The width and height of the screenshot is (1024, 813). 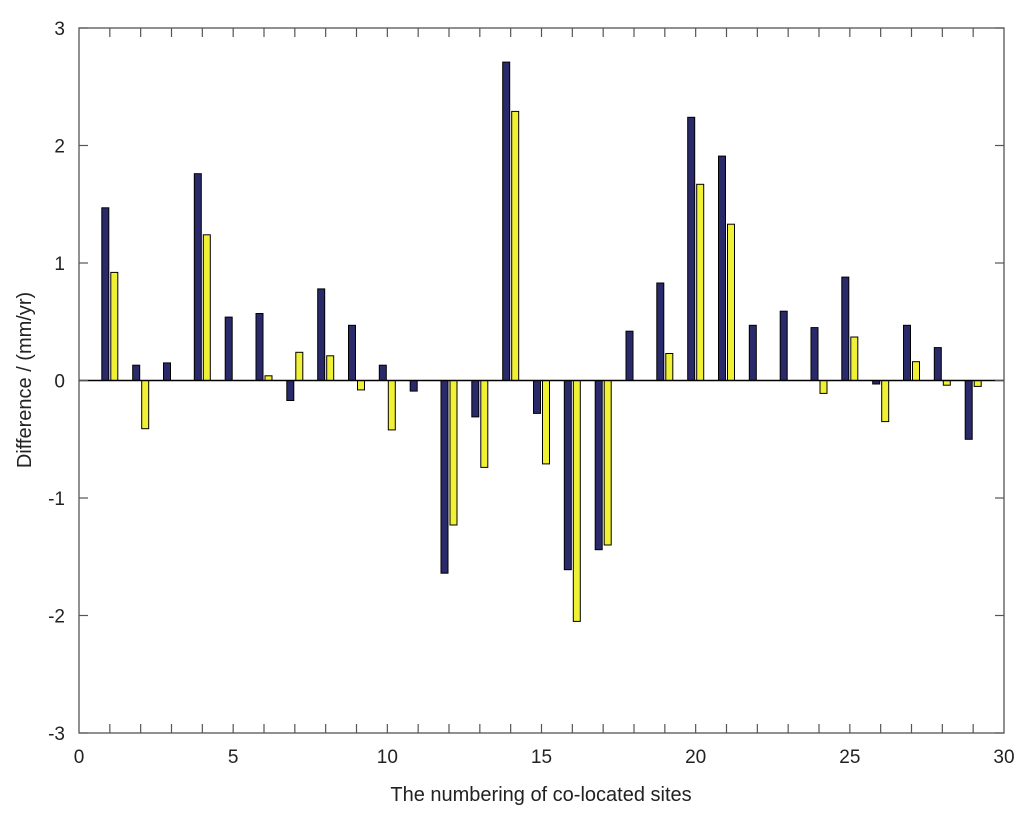 What do you see at coordinates (59, 264) in the screenshot?
I see `y-tick-label: 1` at bounding box center [59, 264].